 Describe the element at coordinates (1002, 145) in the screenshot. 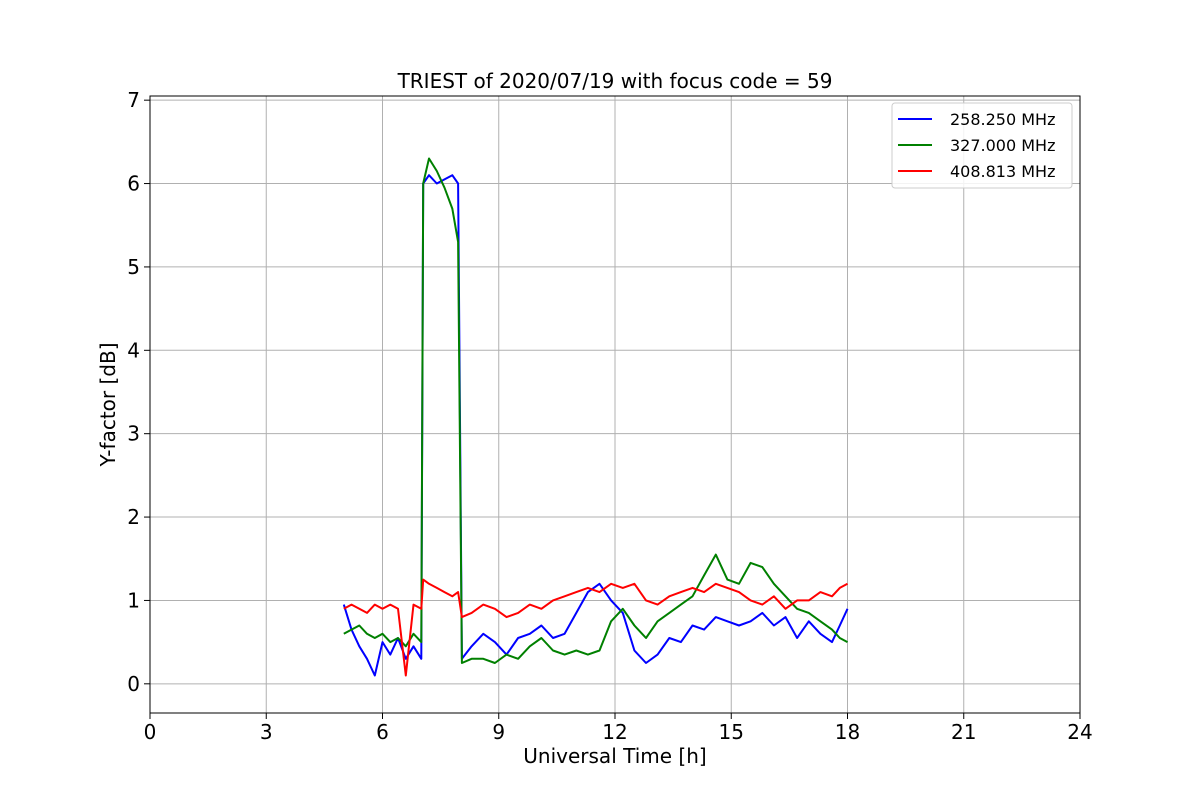

I see `legend-entry-label: 327.000 MHz` at that location.